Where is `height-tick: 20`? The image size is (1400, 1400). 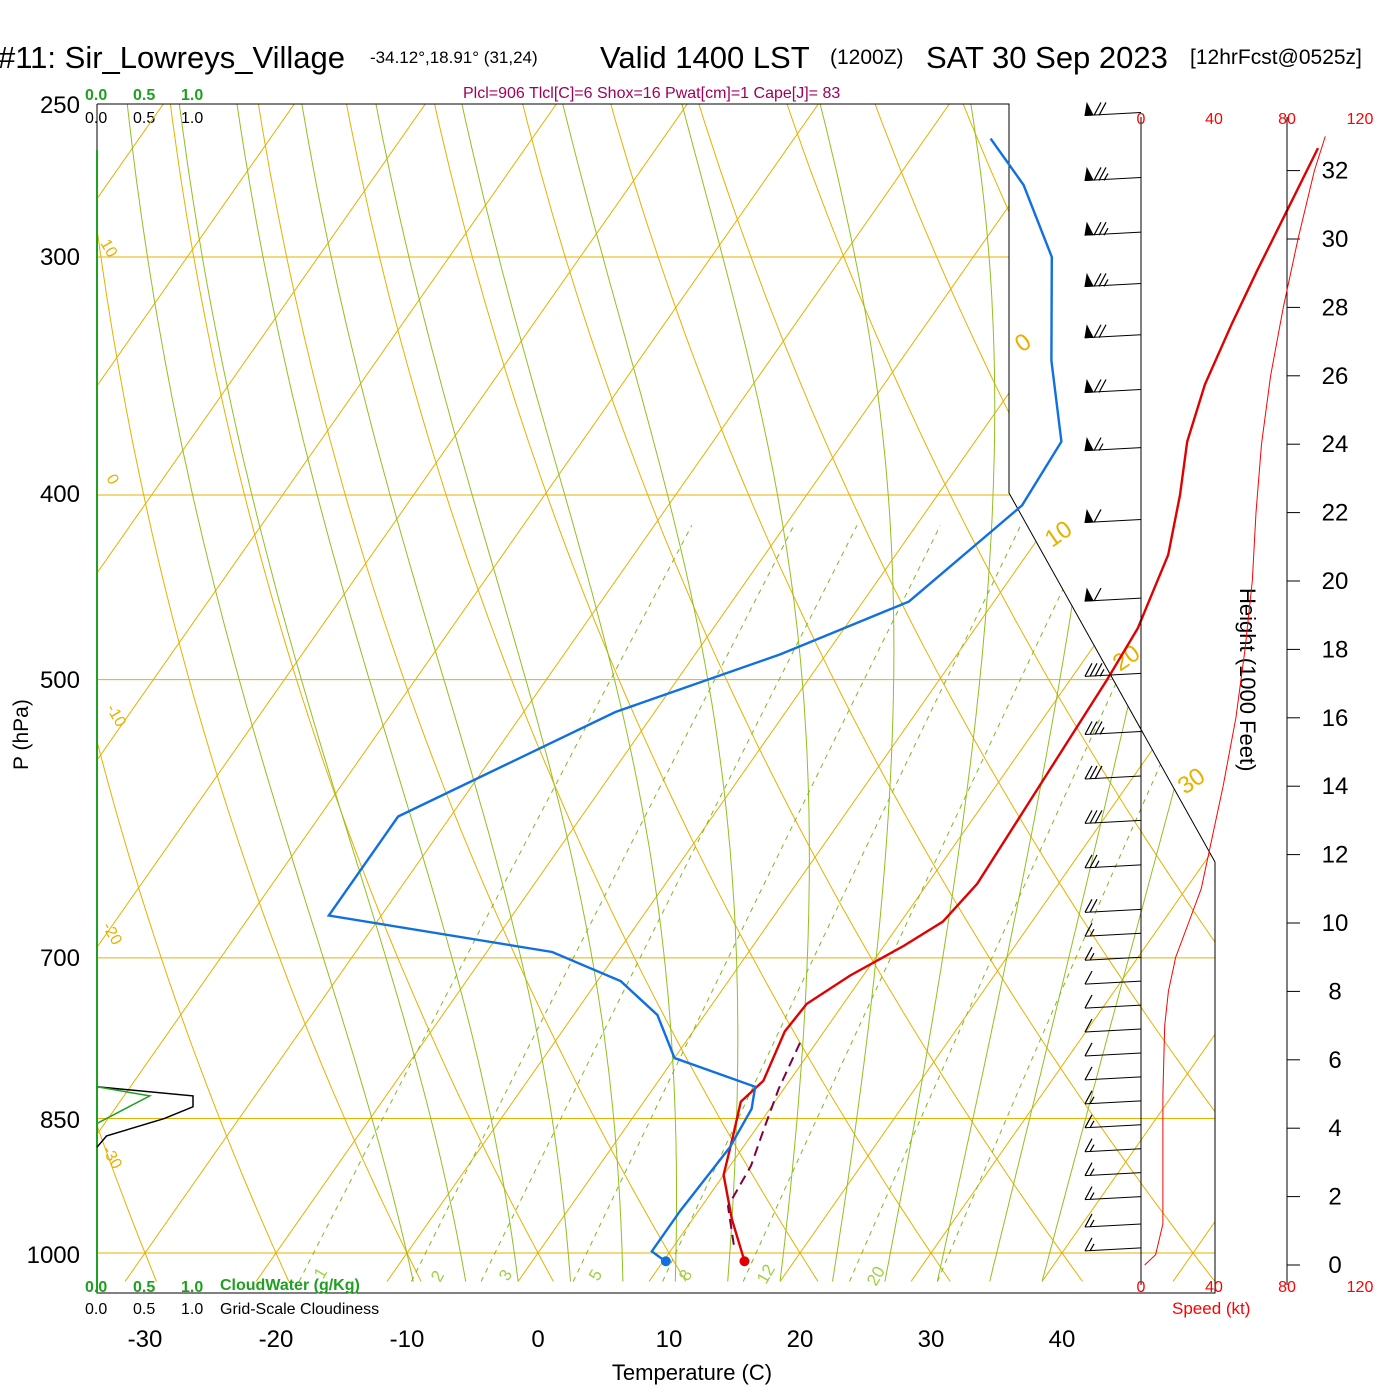 height-tick: 20 is located at coordinates (1335, 581).